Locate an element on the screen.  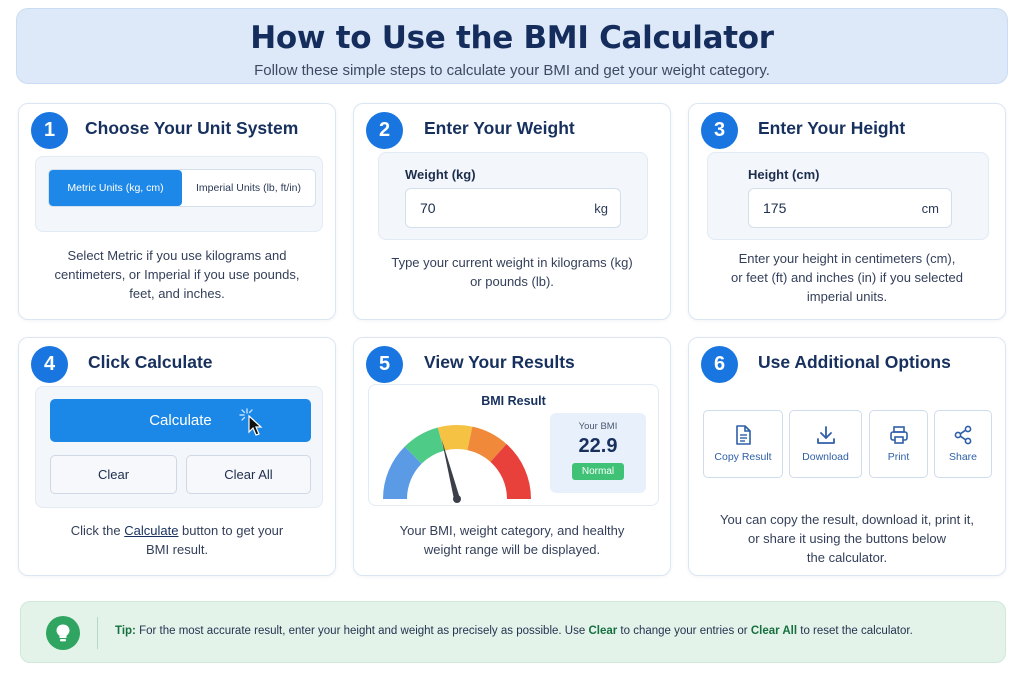
weight-panel: Weight (kg) 70 kg is located at coordinates (513, 196).